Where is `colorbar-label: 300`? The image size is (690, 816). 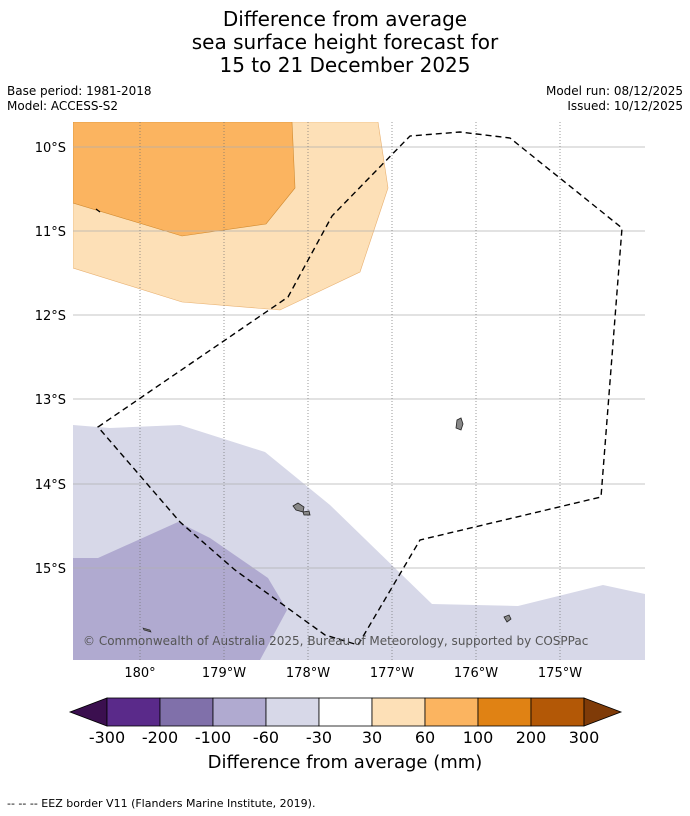
colorbar-label: 300 is located at coordinates (584, 737).